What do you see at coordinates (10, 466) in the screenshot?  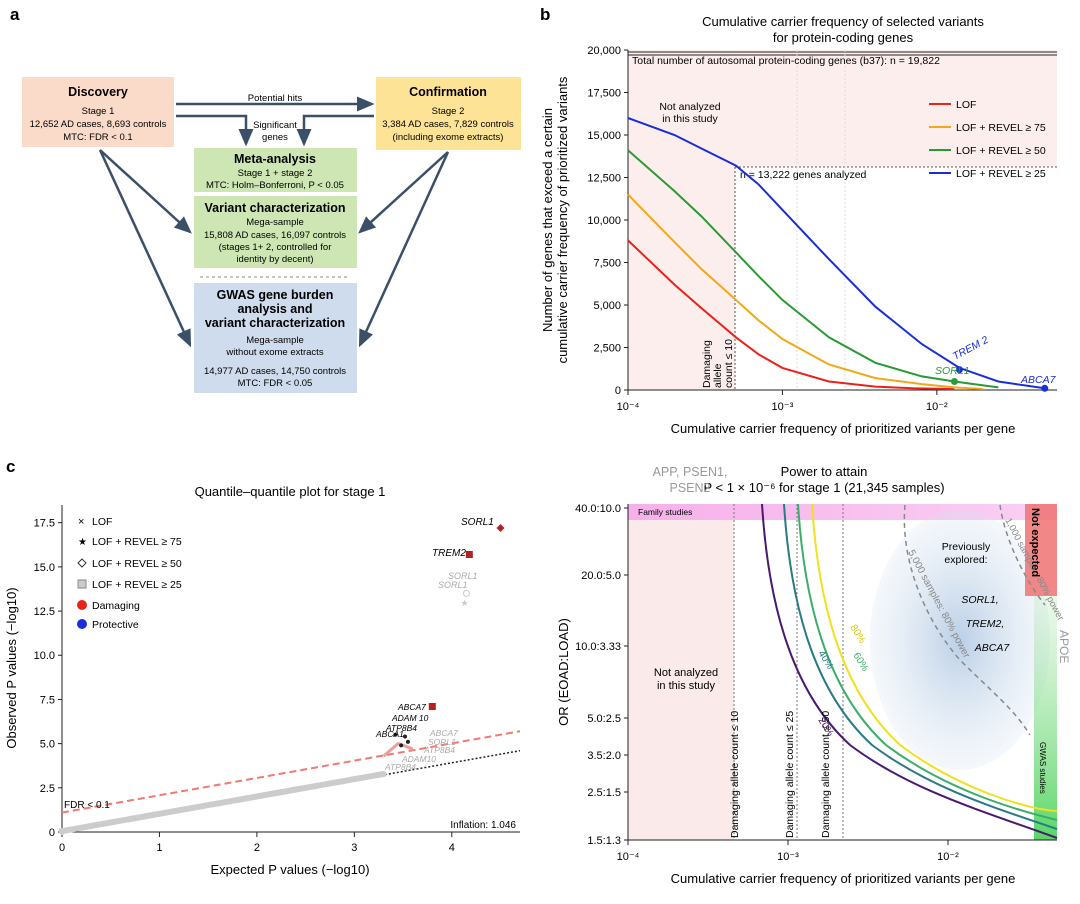 I see `panel-letter-c: c` at bounding box center [10, 466].